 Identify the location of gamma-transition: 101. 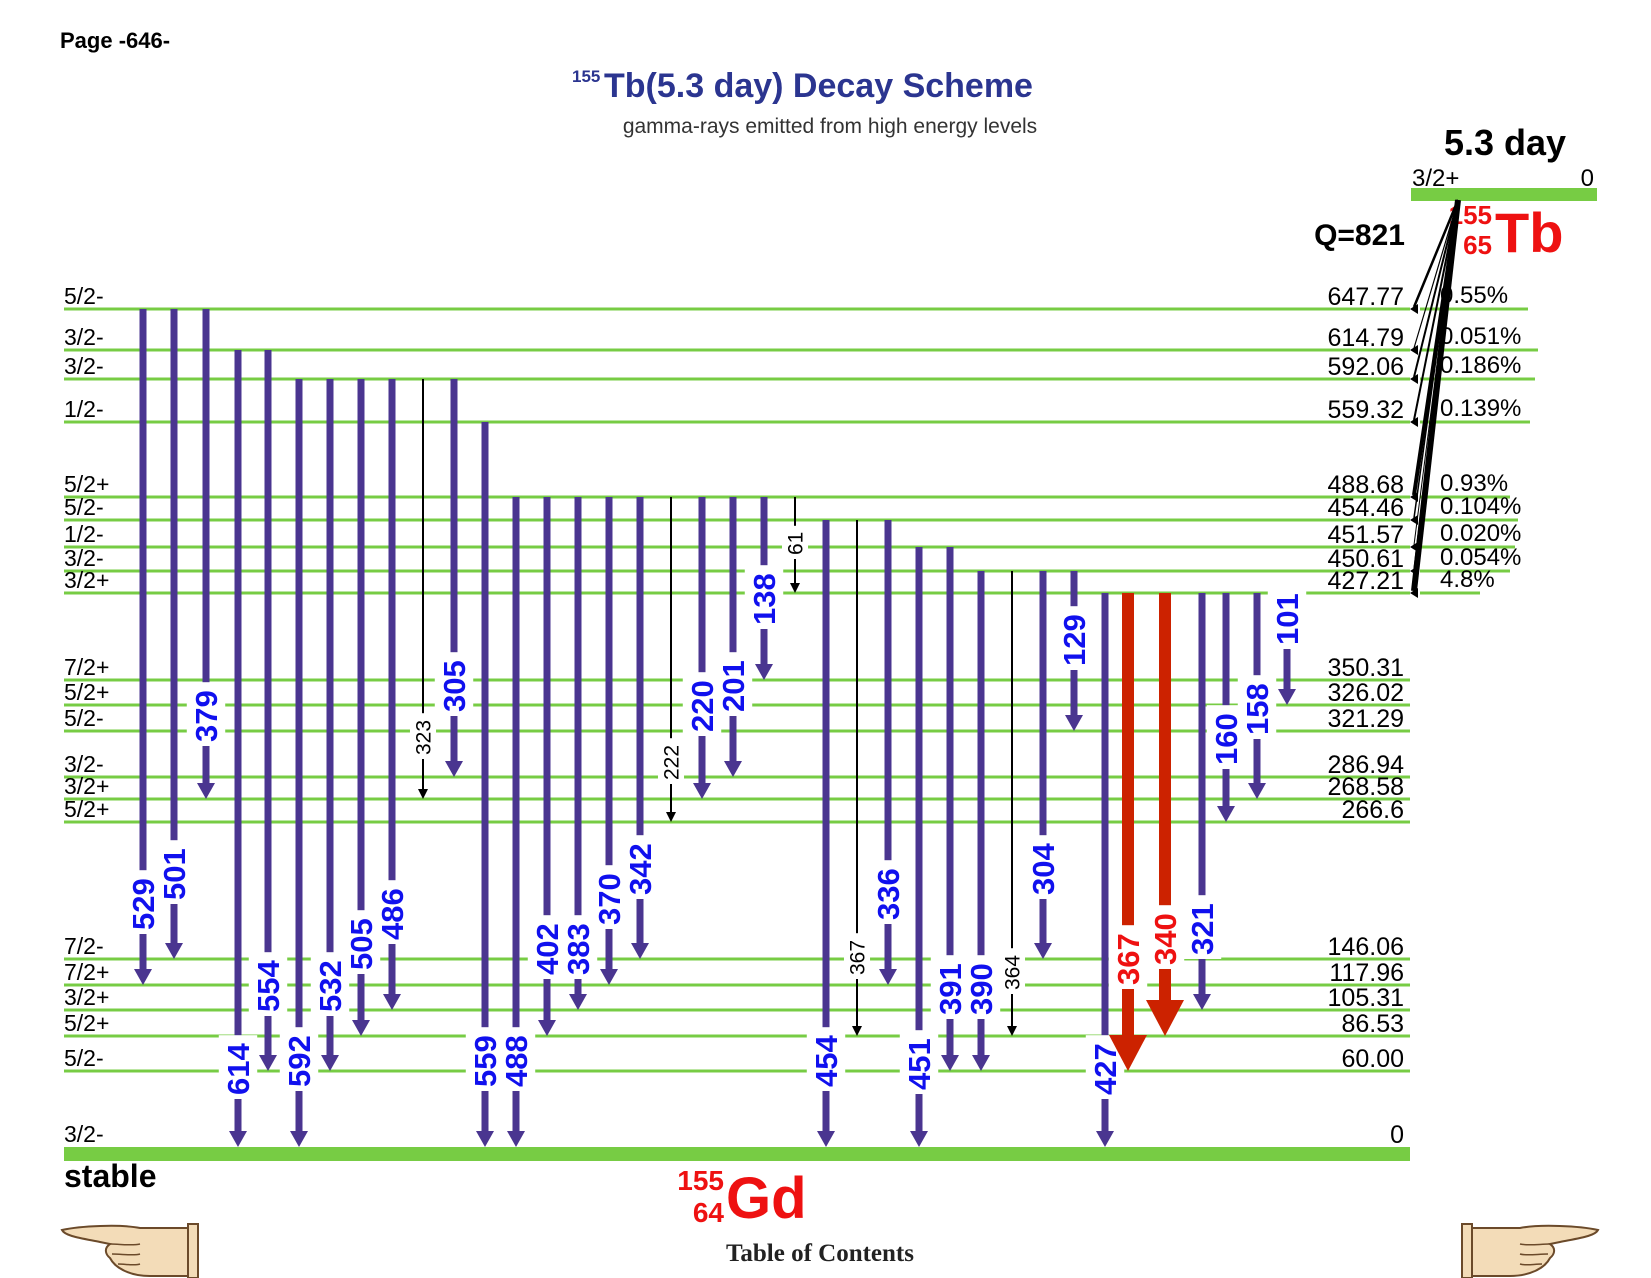
(1287, 645).